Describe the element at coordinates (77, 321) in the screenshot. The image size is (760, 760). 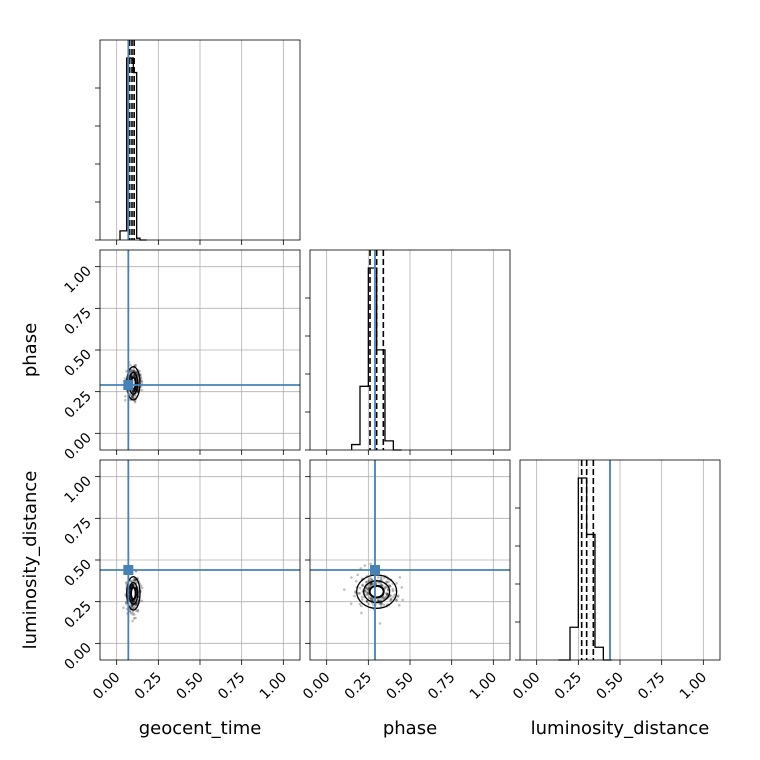
I see `y-tick-label: 0.75` at that location.